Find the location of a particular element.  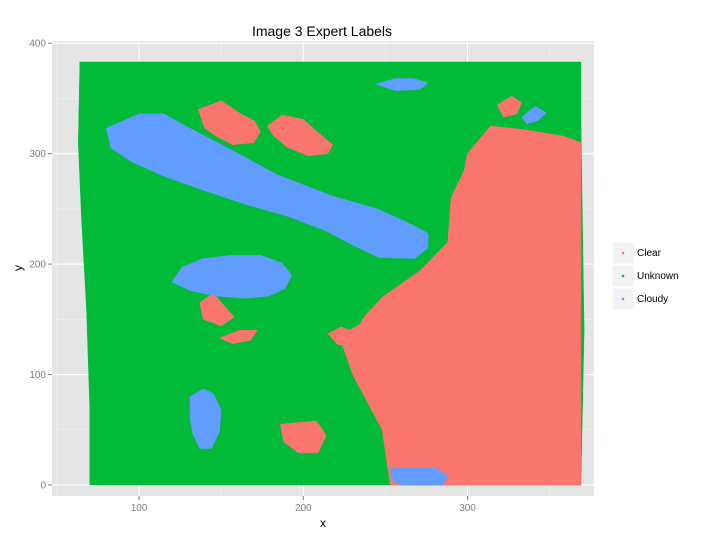

x-tick-label: 300 is located at coordinates (467, 508).